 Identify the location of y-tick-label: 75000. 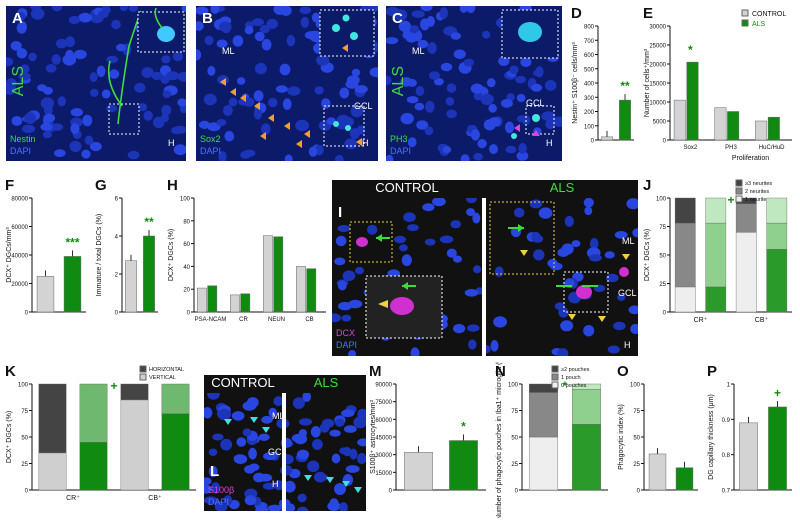
(383, 403).